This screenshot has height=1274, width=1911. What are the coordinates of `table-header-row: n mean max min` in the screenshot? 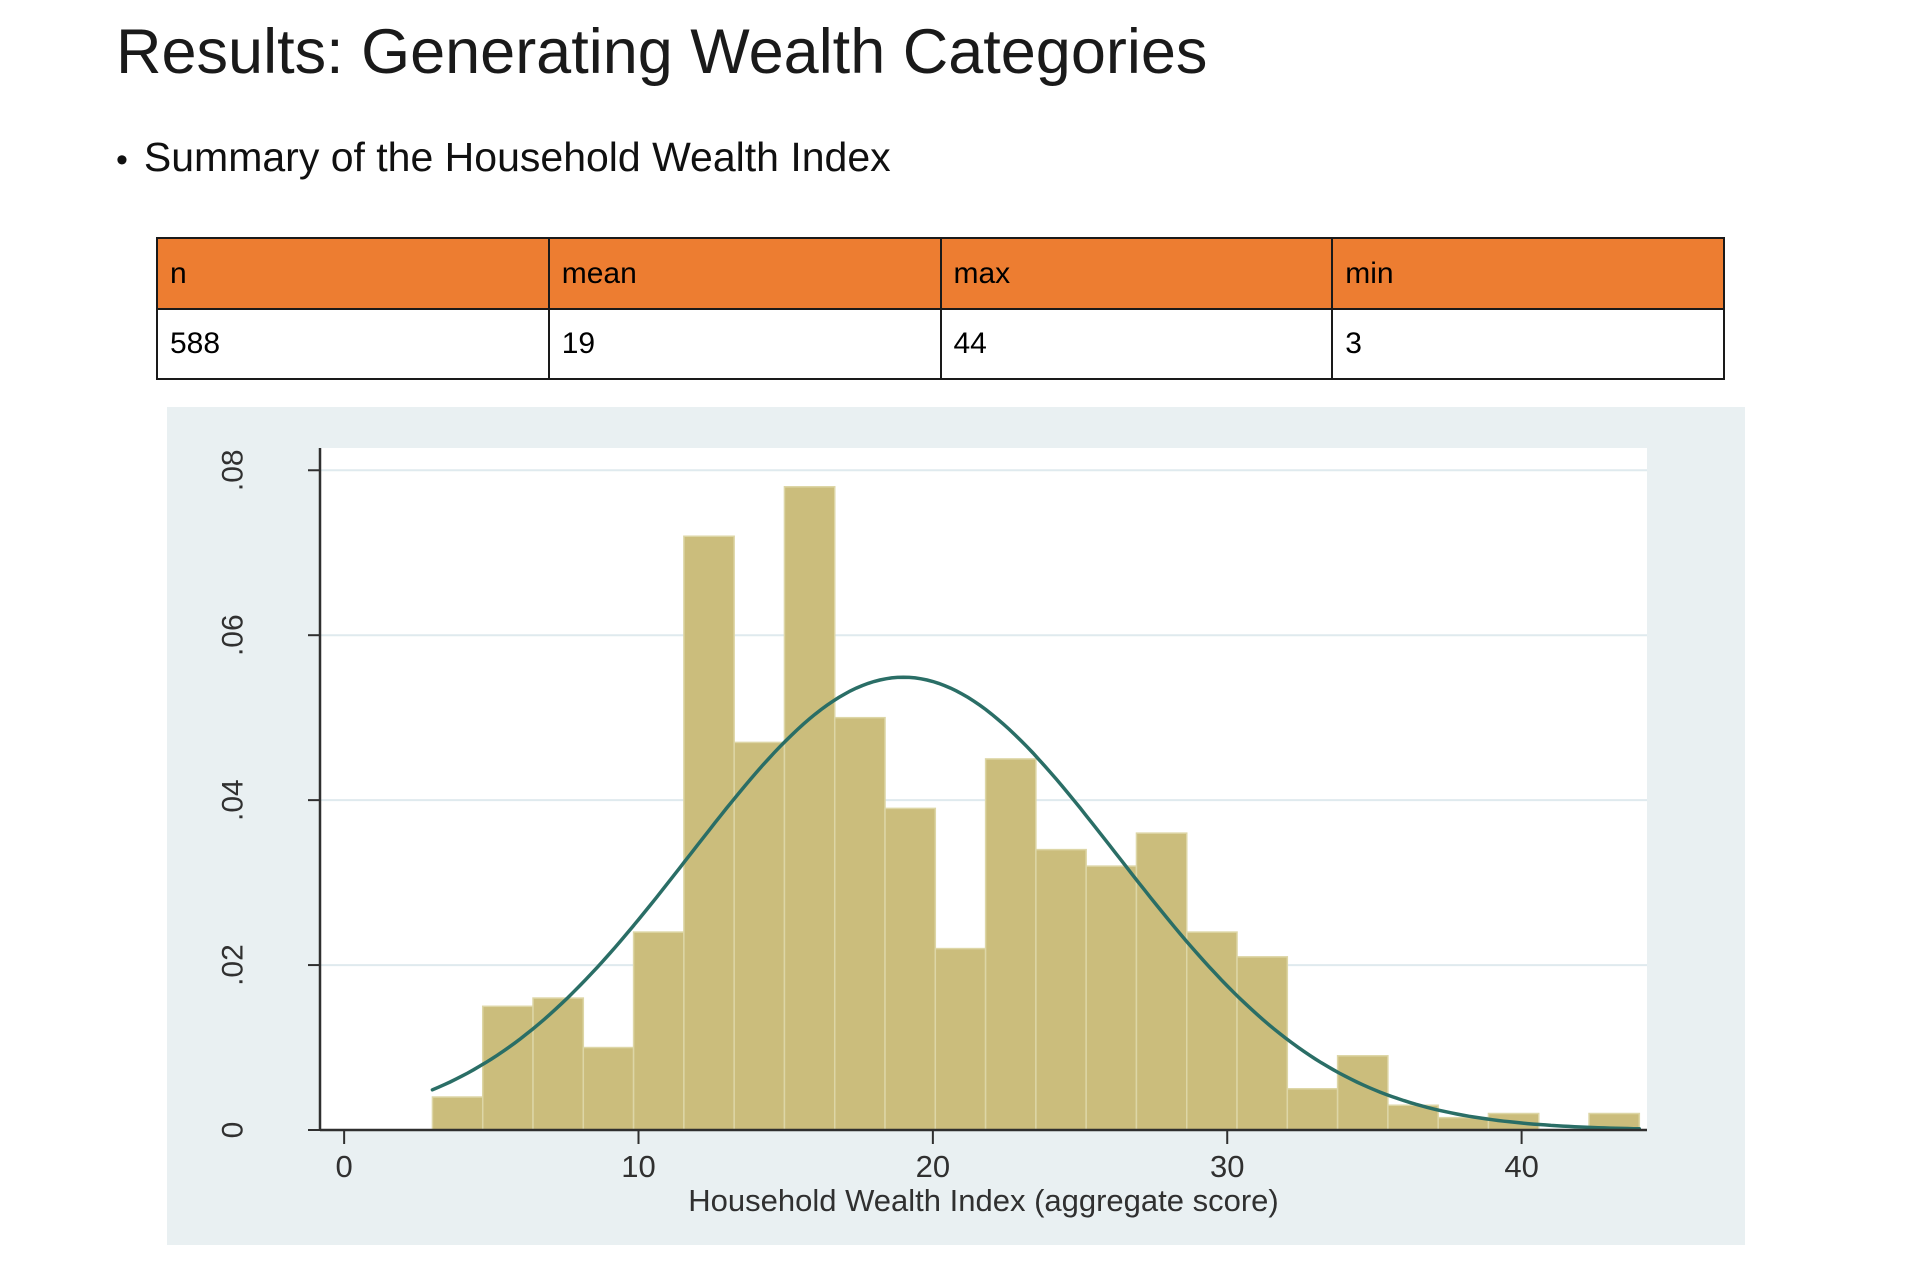 It's located at (940, 273).